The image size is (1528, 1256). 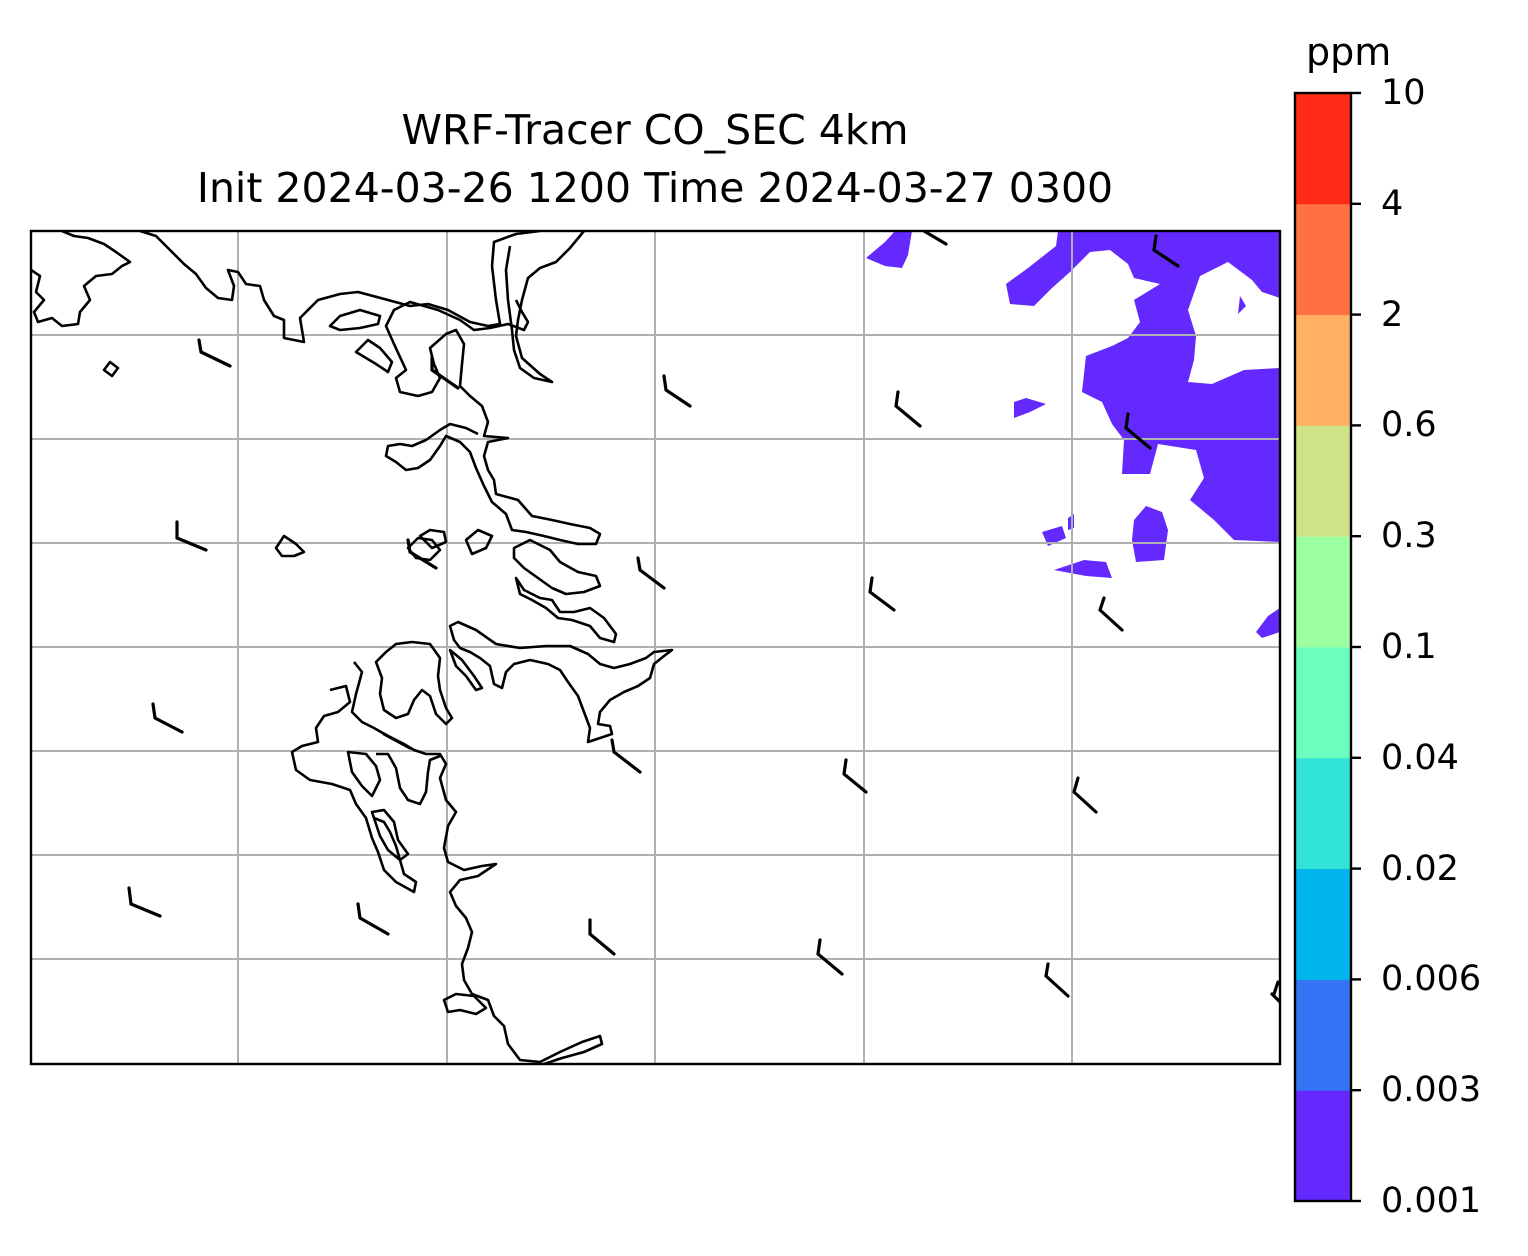 What do you see at coordinates (1409, 425) in the screenshot?
I see `colorbar-tick-label: 0.6` at bounding box center [1409, 425].